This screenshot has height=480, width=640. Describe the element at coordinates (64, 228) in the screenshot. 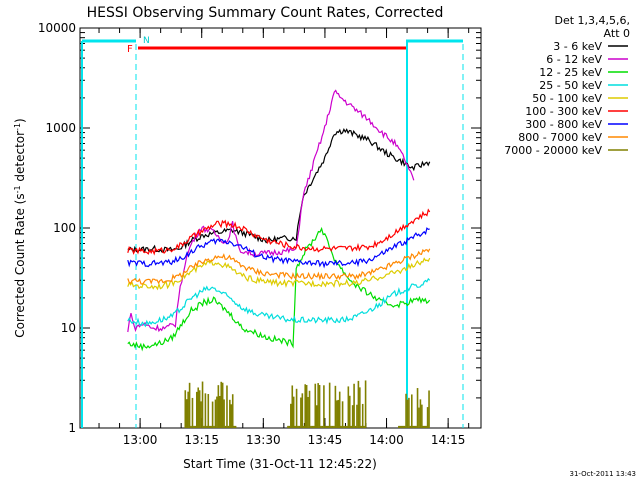

I see `y-tick-label: 100` at that location.